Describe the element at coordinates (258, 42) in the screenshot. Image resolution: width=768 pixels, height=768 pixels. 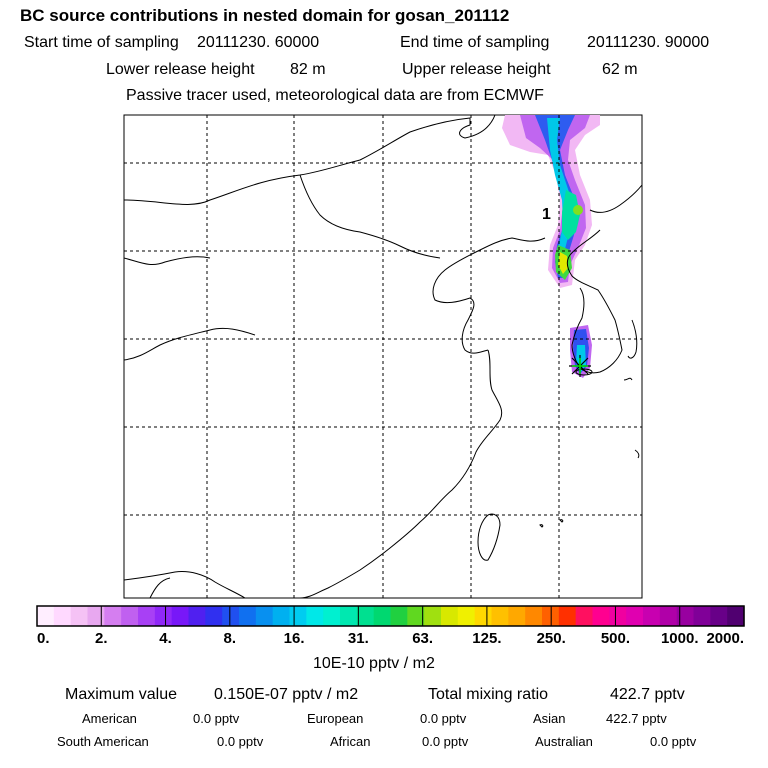
I see `start-time-value: 20111230. 60000` at that location.